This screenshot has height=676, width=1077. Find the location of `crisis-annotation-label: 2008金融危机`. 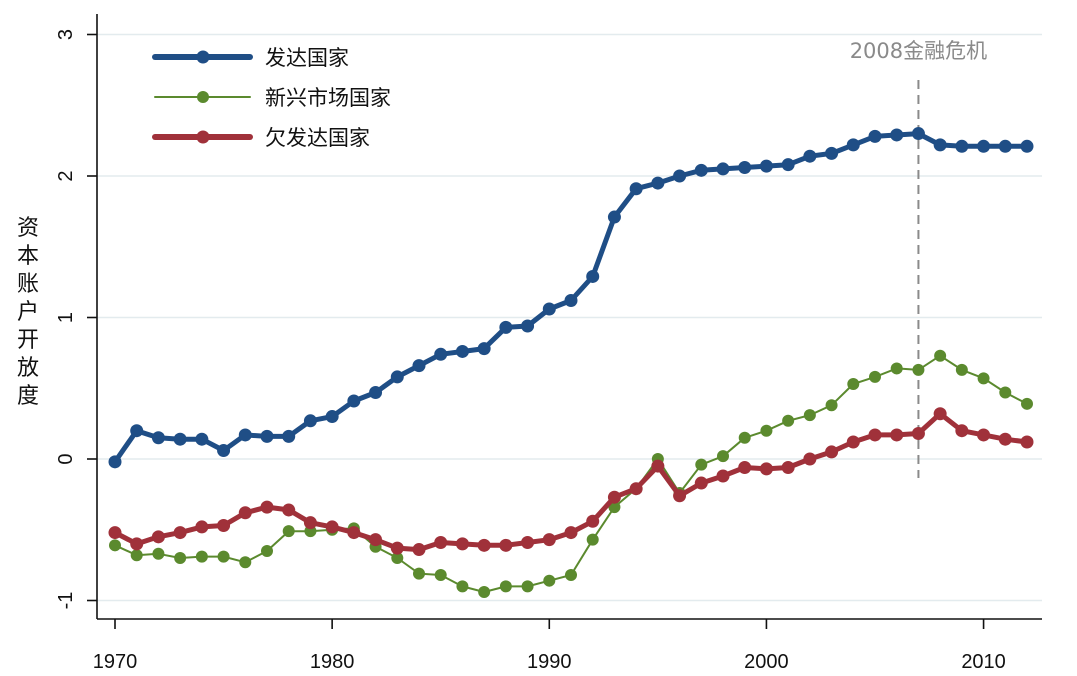

crisis-annotation-label: 2008金融危机 is located at coordinates (918, 51).